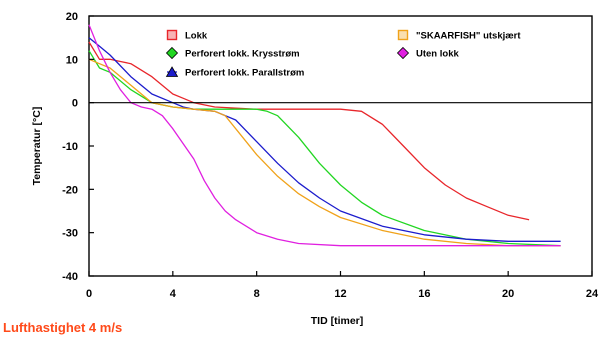 This screenshot has width=607, height=342. Describe the element at coordinates (70, 234) in the screenshot. I see `y-tick-label: -30` at that location.